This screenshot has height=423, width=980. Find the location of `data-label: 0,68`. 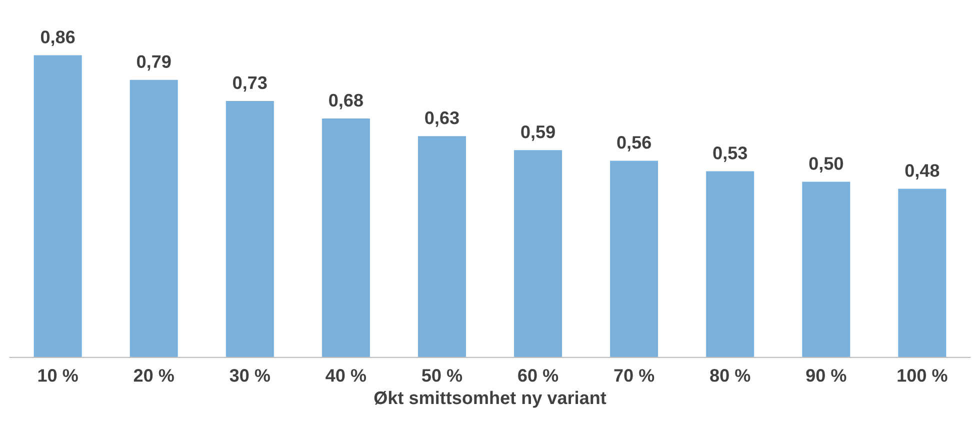

data-label: 0,68 is located at coordinates (346, 102).